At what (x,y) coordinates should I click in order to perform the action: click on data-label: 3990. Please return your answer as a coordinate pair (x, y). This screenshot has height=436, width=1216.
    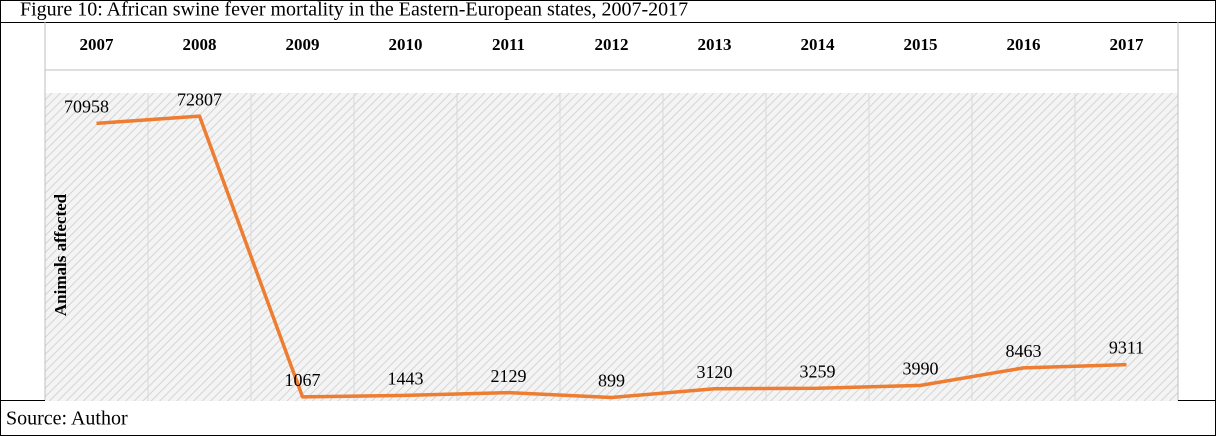
    Looking at the image, I should click on (921, 369).